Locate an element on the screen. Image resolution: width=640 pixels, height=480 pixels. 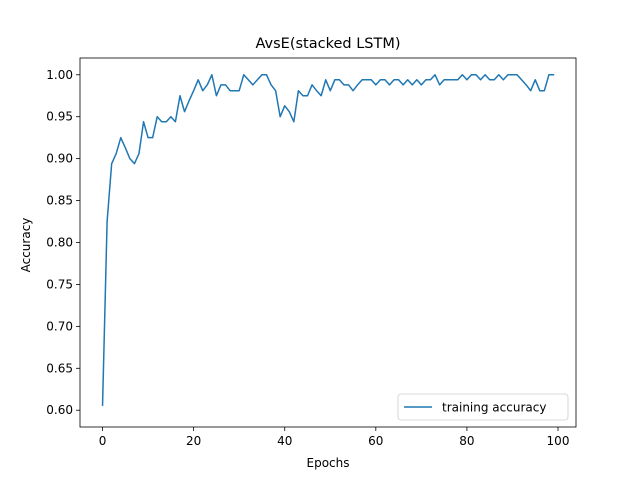
x-tick-label: 40 is located at coordinates (284, 441).